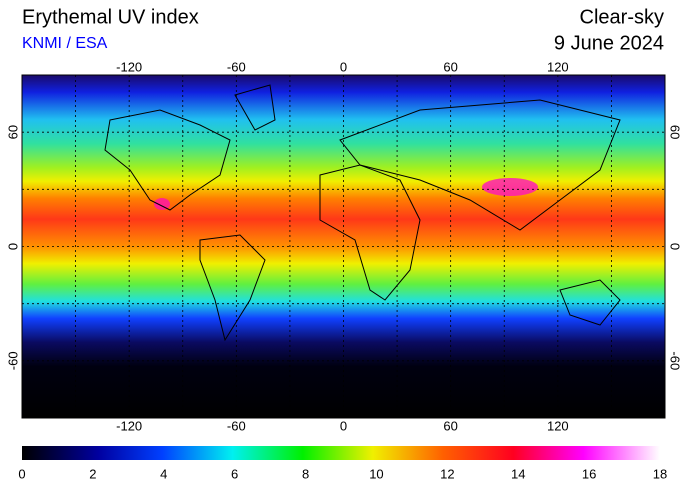  What do you see at coordinates (589, 473) in the screenshot?
I see `colorbar-tick-label: 16` at bounding box center [589, 473].